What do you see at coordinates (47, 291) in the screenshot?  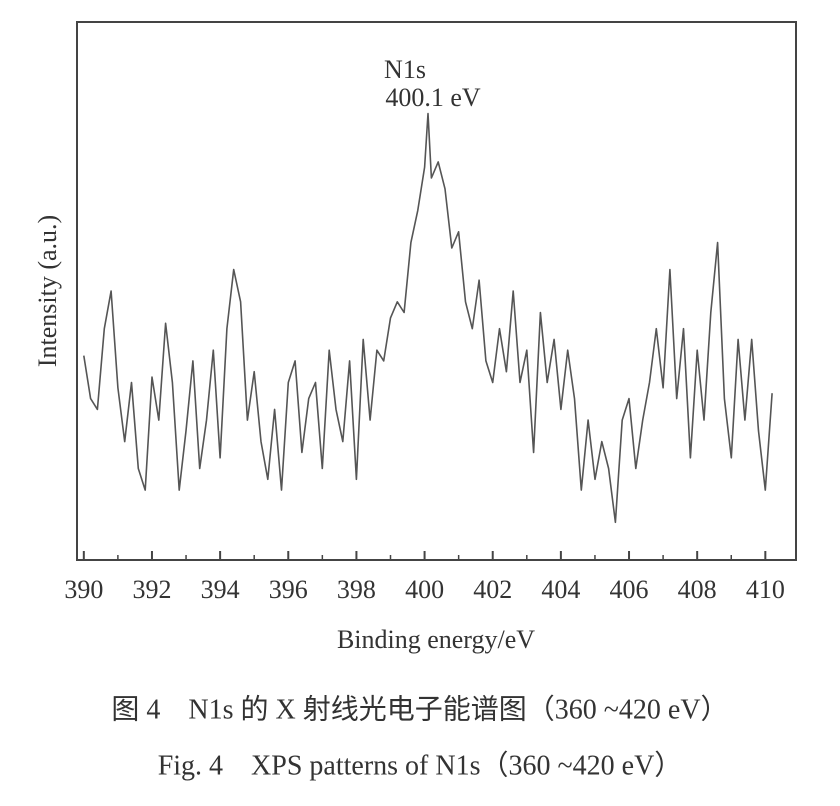 I see `y-axis-label: Intensity (a.u.)` at bounding box center [47, 291].